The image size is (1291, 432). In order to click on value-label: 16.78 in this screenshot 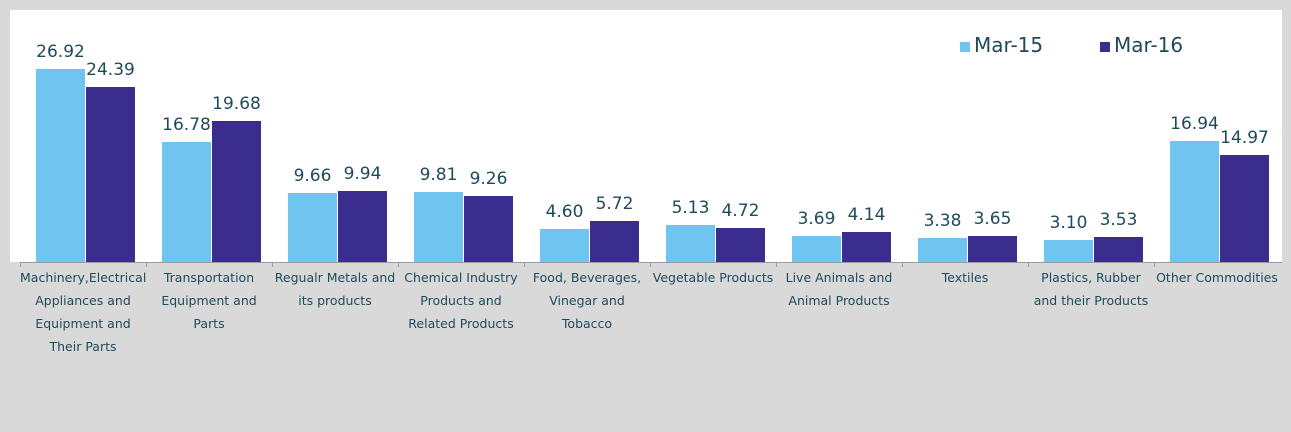, I will do `click(186, 124)`.